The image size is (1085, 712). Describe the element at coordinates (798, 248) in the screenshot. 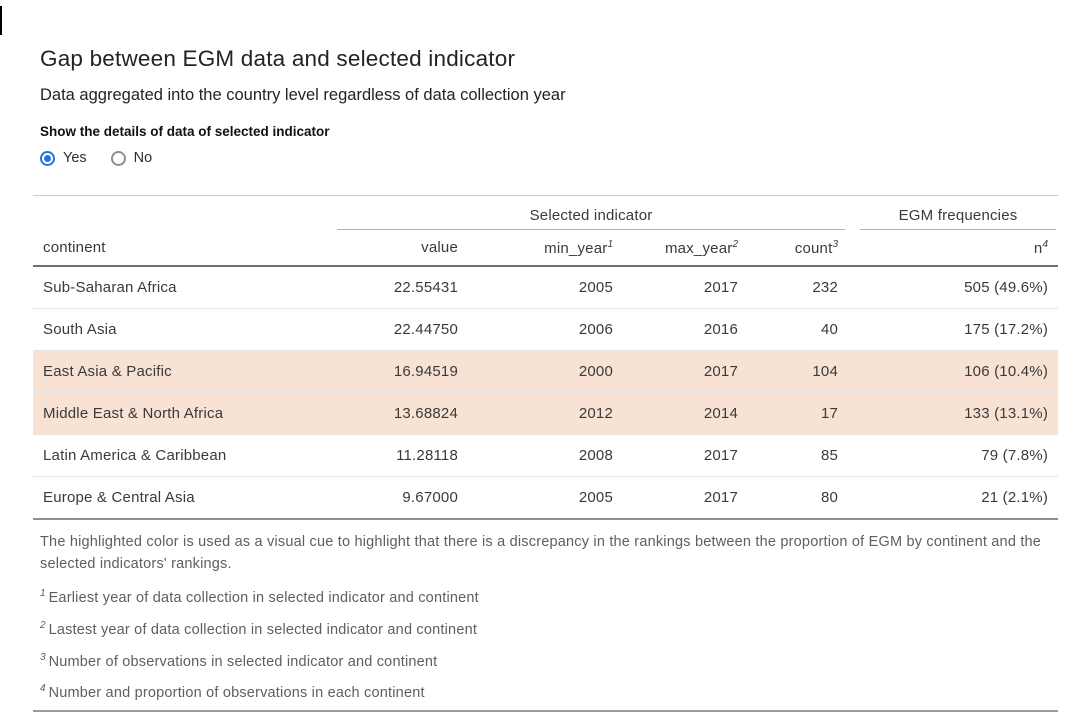

I see `column-header-count: count3` at that location.